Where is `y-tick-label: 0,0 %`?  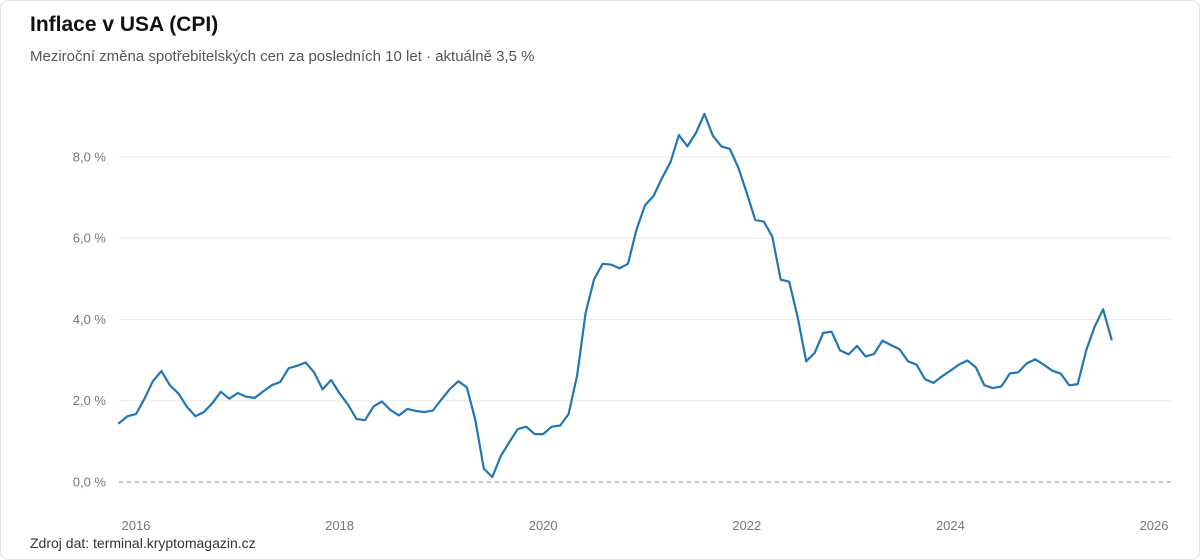
y-tick-label: 0,0 % is located at coordinates (90, 482).